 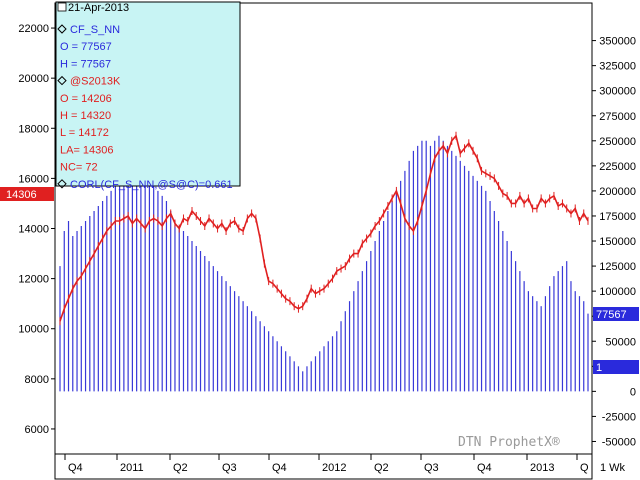 I want to click on legend-item: CORL(CF_S_NN,@S@C)=0.661, so click(x=145, y=185).